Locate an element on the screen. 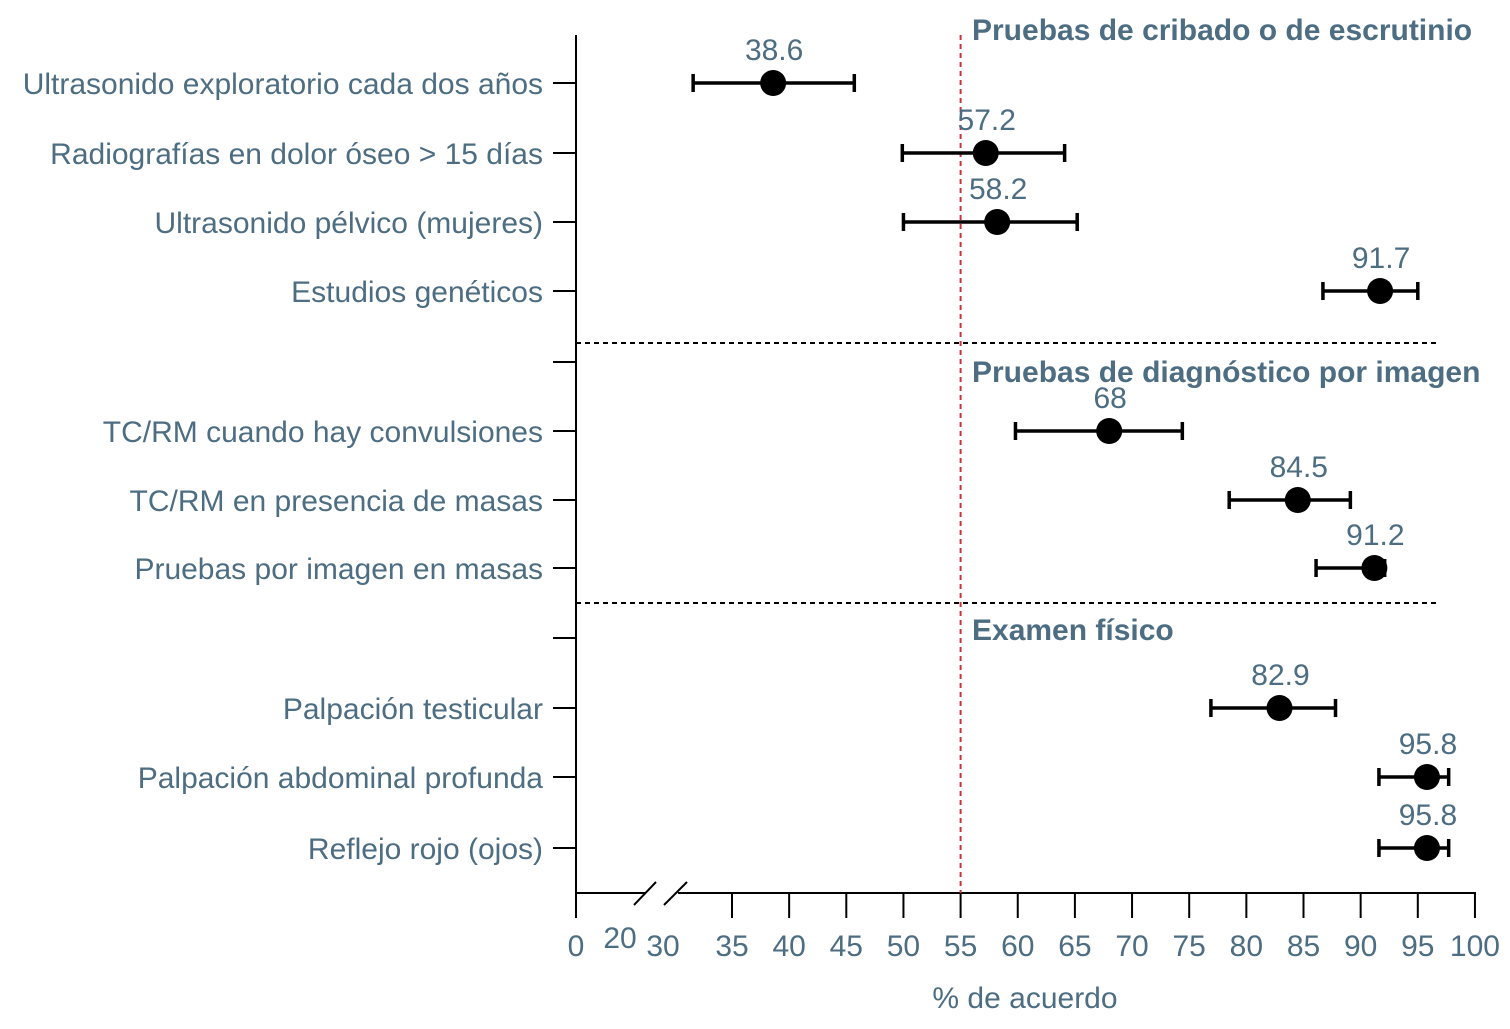  row-label: Reflejo rojo (ojos) is located at coordinates (425, 849).